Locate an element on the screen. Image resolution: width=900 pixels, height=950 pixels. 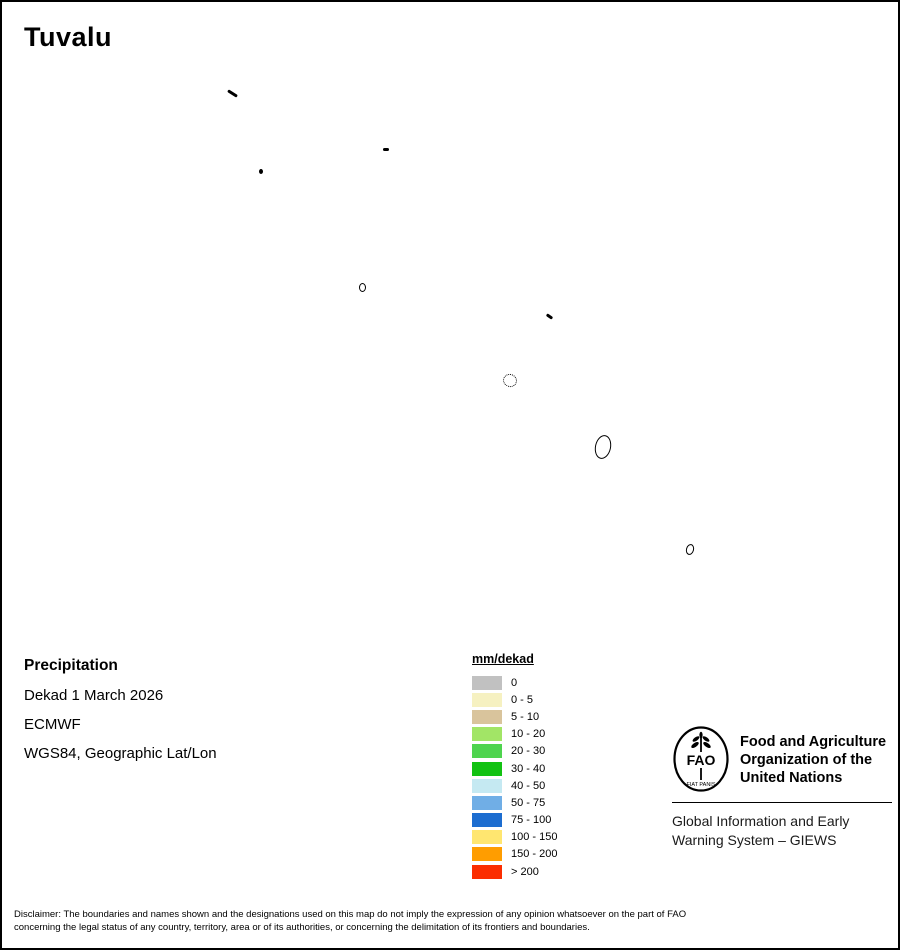
precipitation-heading: Precipitation is located at coordinates (71, 665).